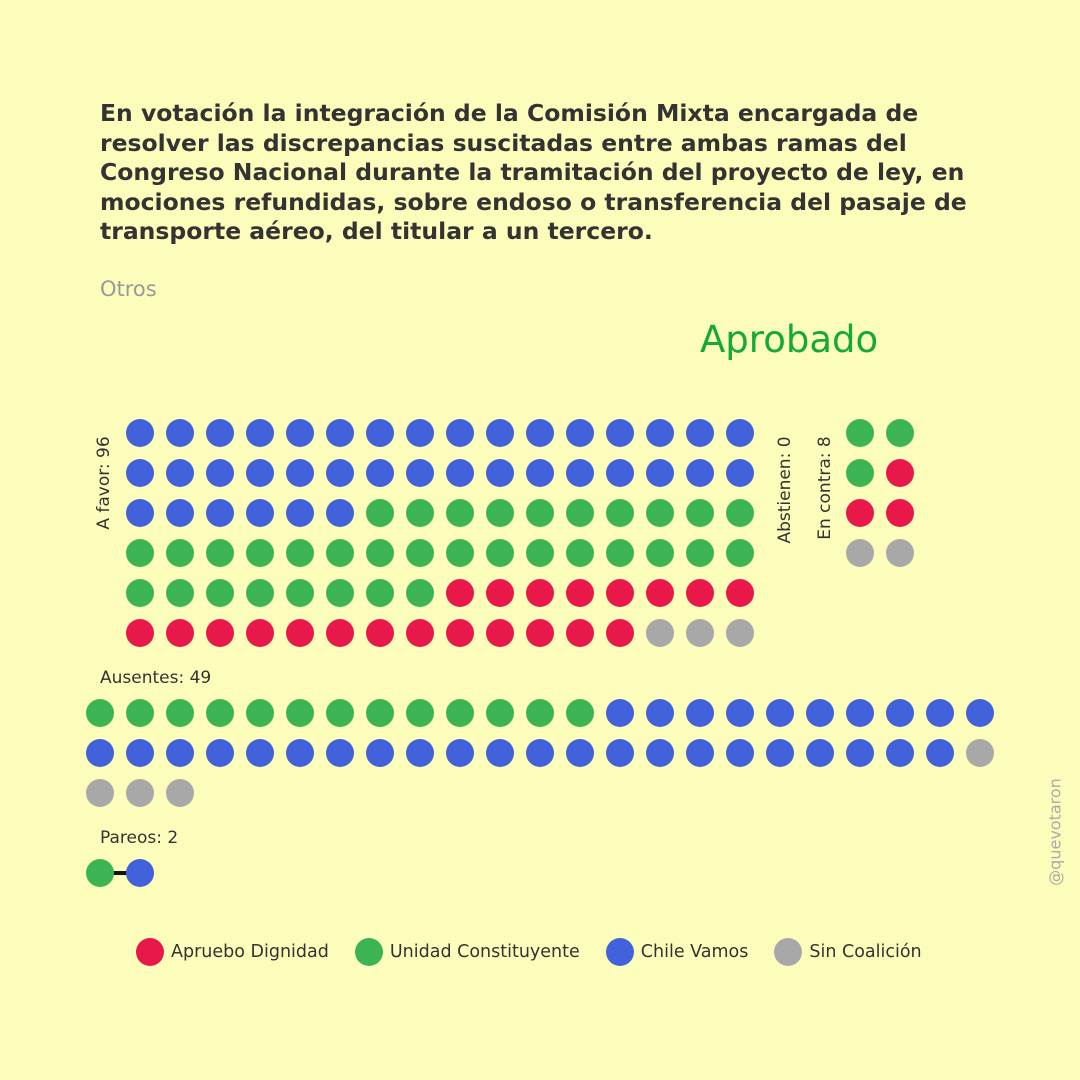 This screenshot has height=1080, width=1080. I want to click on legend-label: Apruebo Dignidad, so click(250, 952).